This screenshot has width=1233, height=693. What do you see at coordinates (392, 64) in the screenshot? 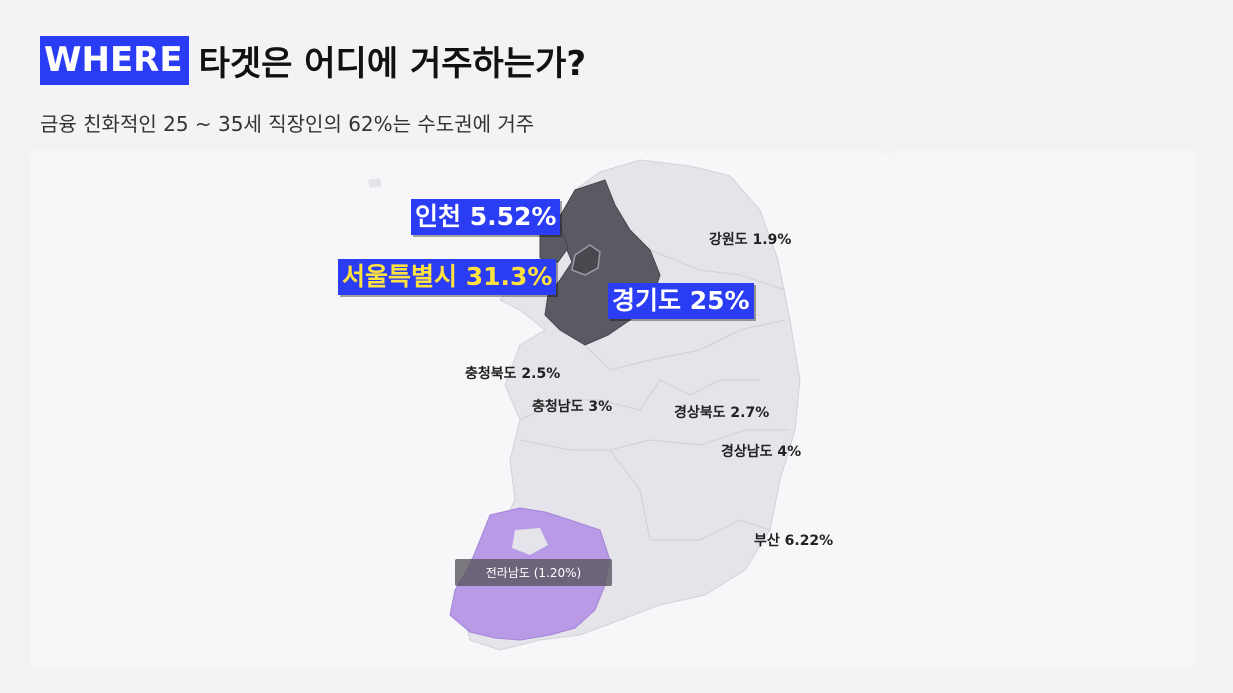
I see `title-text: 타겟은 어디에 거주하는가?` at bounding box center [392, 64].